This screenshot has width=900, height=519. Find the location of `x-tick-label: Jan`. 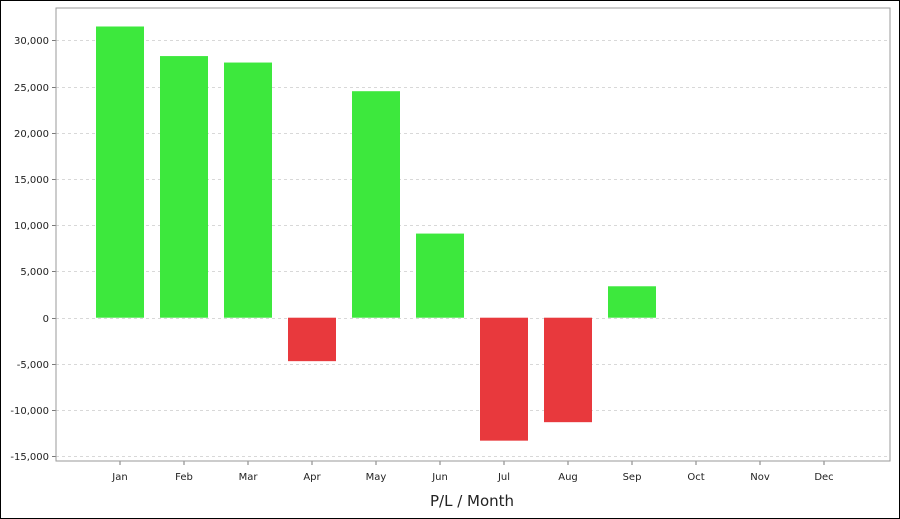

x-tick-label: Jan is located at coordinates (119, 477).